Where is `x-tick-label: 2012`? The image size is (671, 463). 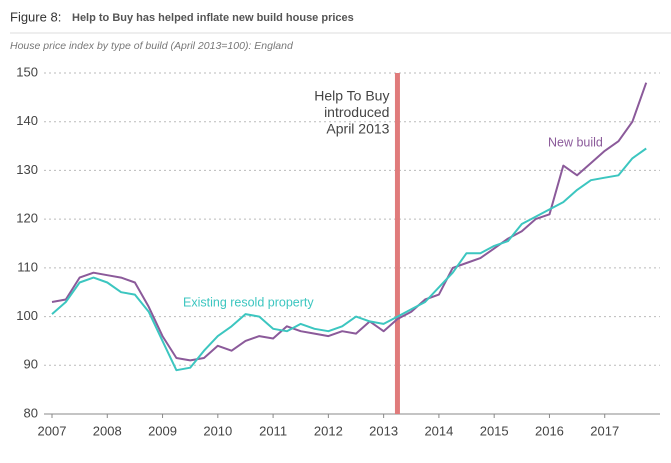 x-tick-label: 2012 is located at coordinates (328, 430).